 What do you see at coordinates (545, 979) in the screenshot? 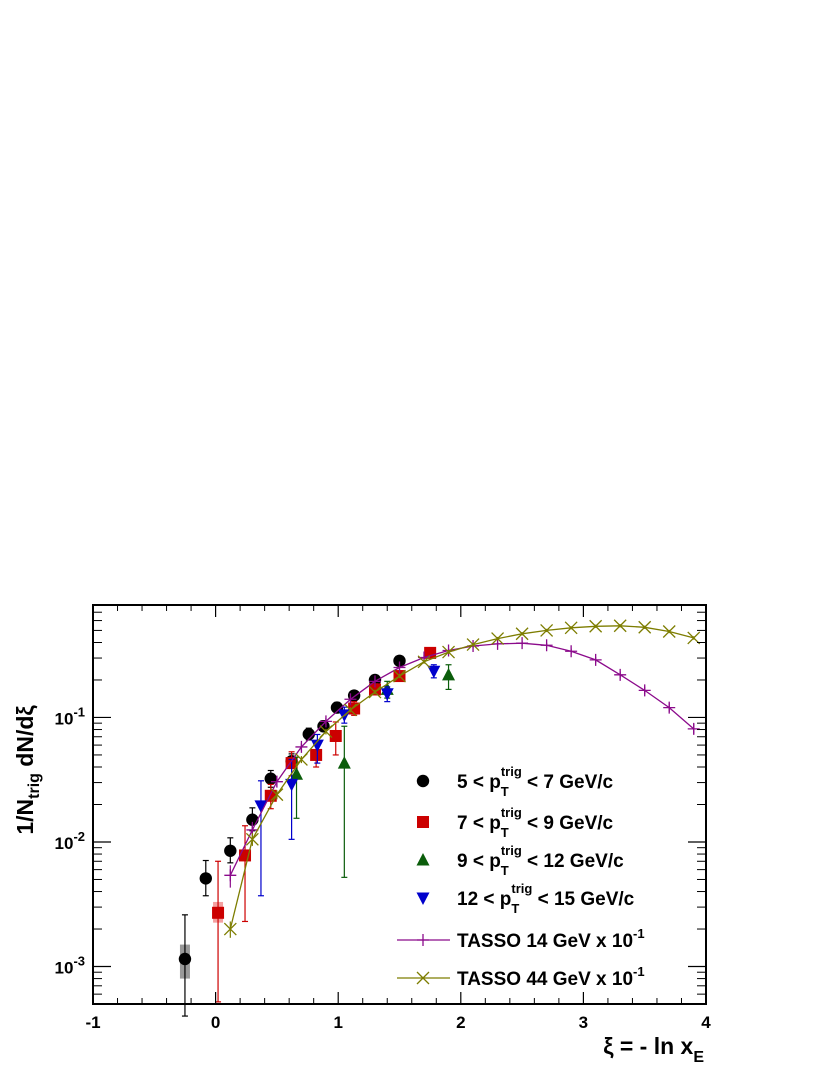
I see `legend-label-text: TASSO 44 GeV x 10` at bounding box center [545, 979].